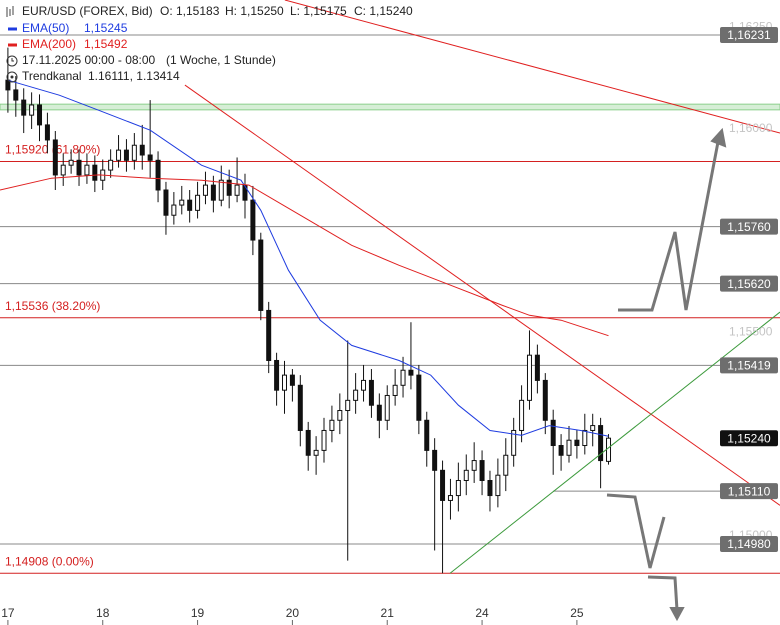 Image resolution: width=780 pixels, height=625 pixels. I want to click on target-icon, so click(12, 77).